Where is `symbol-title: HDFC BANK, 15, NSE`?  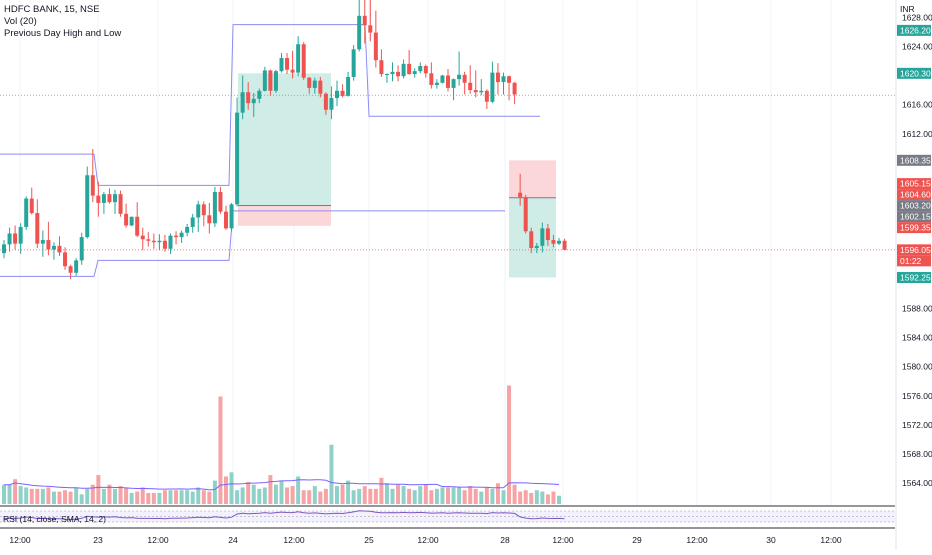
symbol-title: HDFC BANK, 15, NSE is located at coordinates (52, 9).